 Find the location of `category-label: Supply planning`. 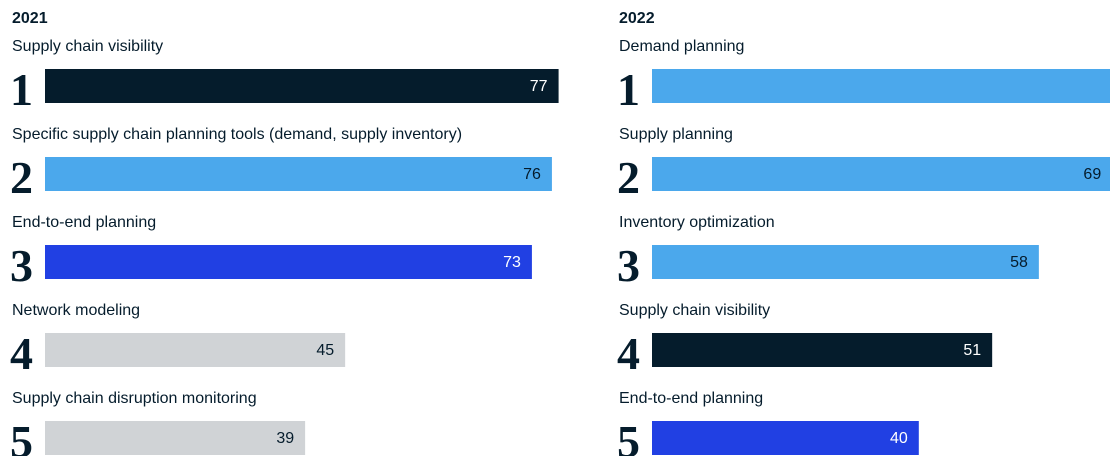

category-label: Supply planning is located at coordinates (676, 134).